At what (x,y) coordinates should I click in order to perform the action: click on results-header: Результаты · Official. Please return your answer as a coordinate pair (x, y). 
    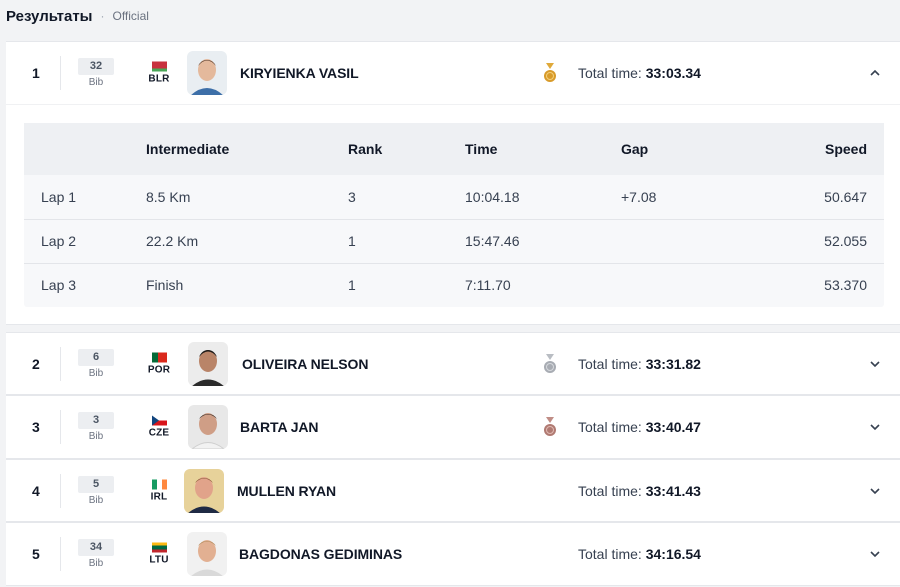
    Looking at the image, I should click on (77, 16).